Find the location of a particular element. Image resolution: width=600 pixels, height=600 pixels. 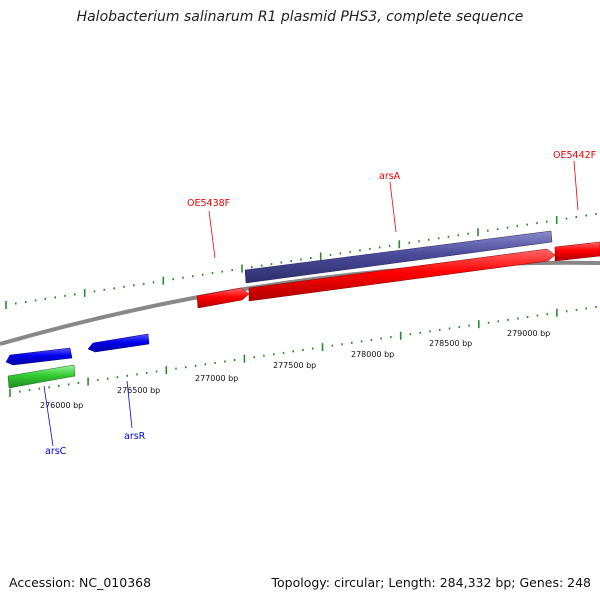

gene-arsC-gene is located at coordinates (41, 376).